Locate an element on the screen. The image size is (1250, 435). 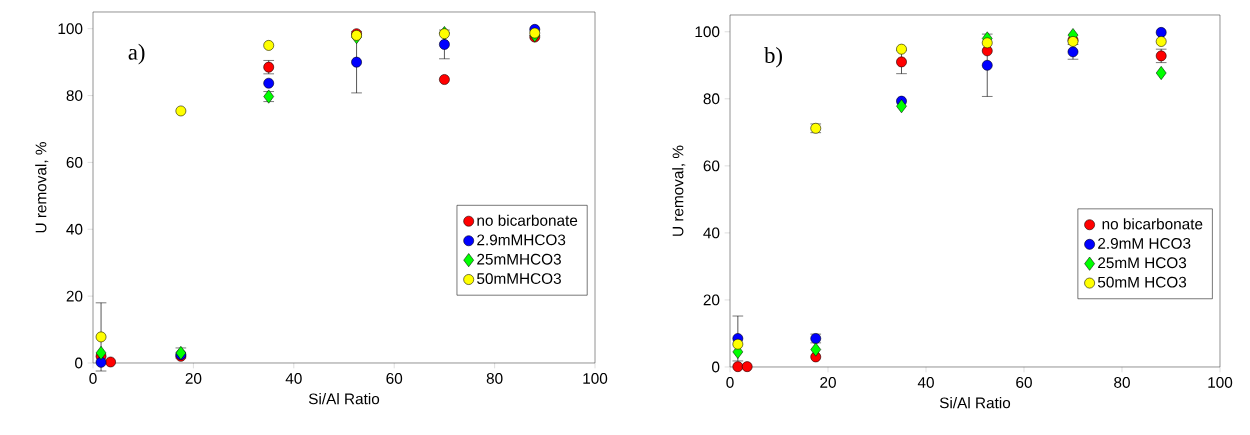
legend-label: 2.9mM HCO3 is located at coordinates (1144, 243).